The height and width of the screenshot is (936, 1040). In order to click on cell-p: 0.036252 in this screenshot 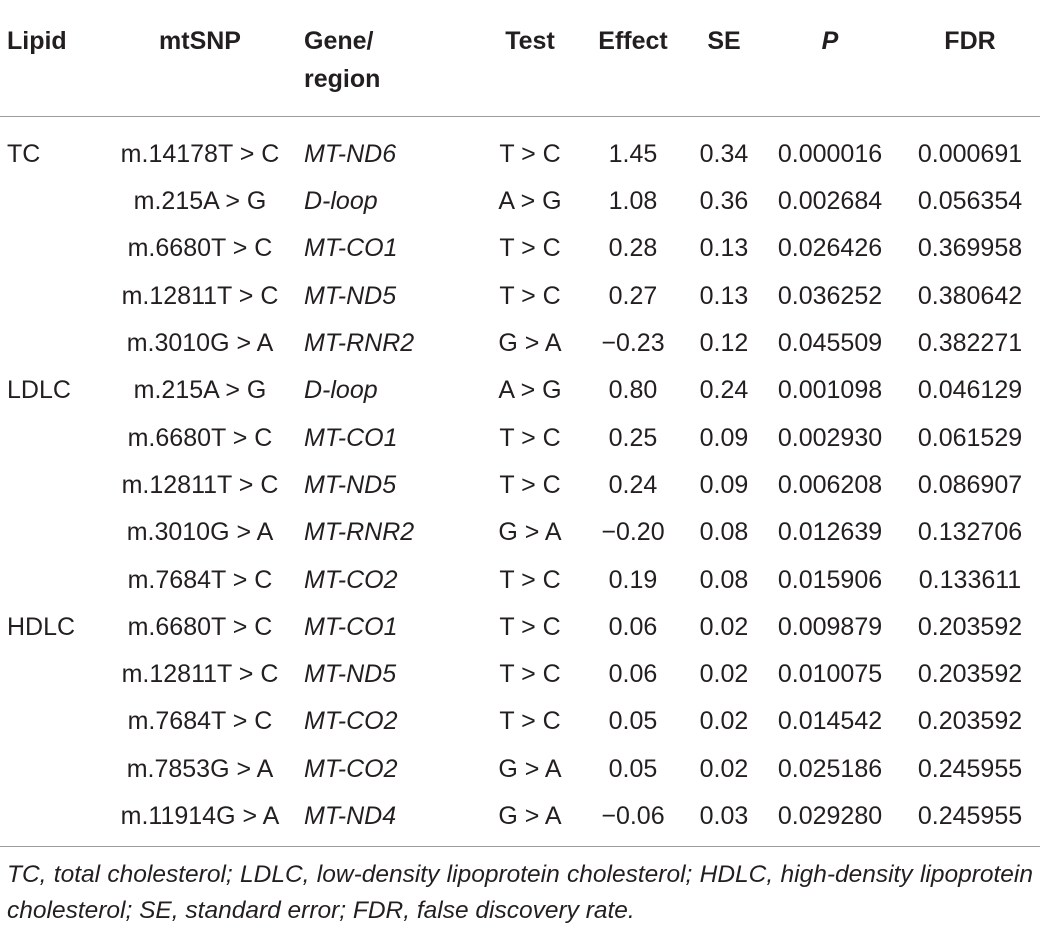, I will do `click(830, 295)`.